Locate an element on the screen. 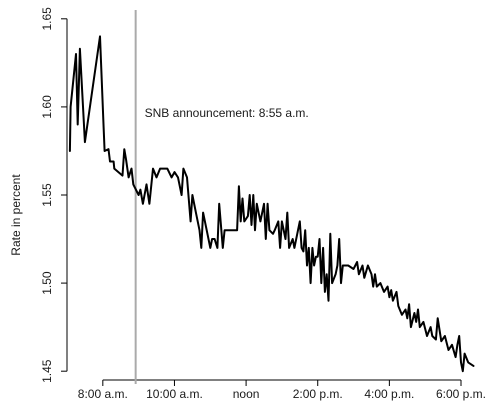  annotation-label: SNB announcement: 8:55 a.m. is located at coordinates (227, 113).